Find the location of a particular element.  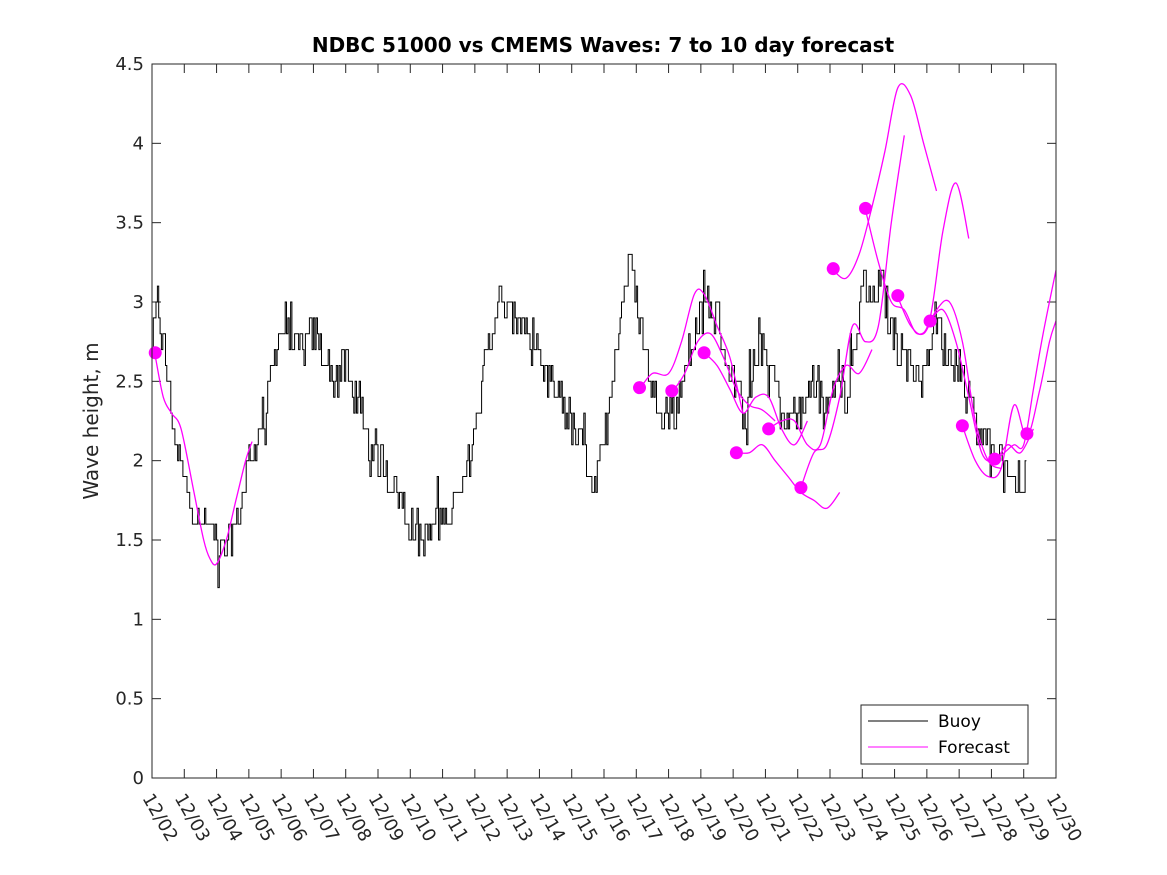

y-tick-label: 0.5 is located at coordinates (129, 699).